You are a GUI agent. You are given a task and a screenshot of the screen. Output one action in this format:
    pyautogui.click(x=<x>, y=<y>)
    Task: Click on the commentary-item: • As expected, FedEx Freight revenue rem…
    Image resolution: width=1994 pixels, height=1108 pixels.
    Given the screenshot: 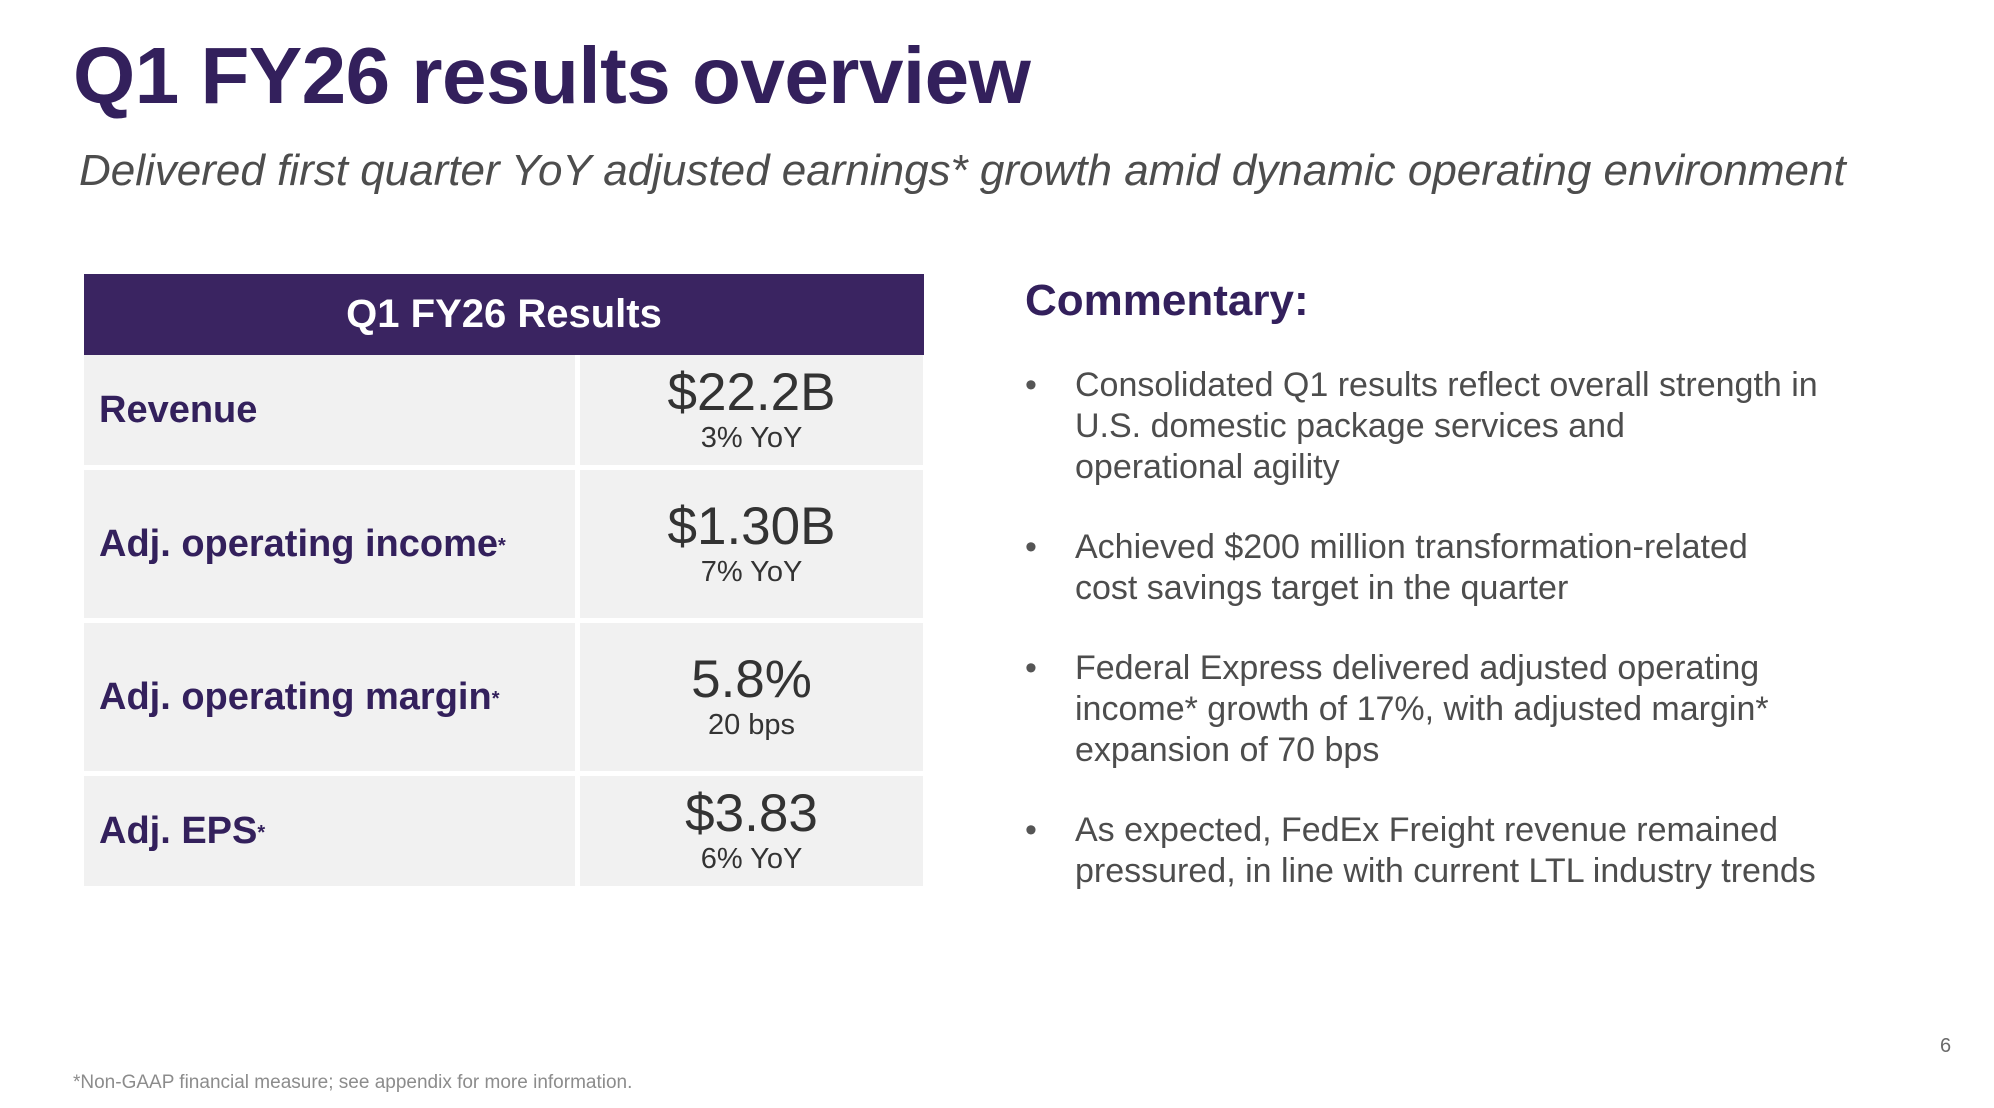 What is the action you would take?
    pyautogui.click(x=1465, y=851)
    